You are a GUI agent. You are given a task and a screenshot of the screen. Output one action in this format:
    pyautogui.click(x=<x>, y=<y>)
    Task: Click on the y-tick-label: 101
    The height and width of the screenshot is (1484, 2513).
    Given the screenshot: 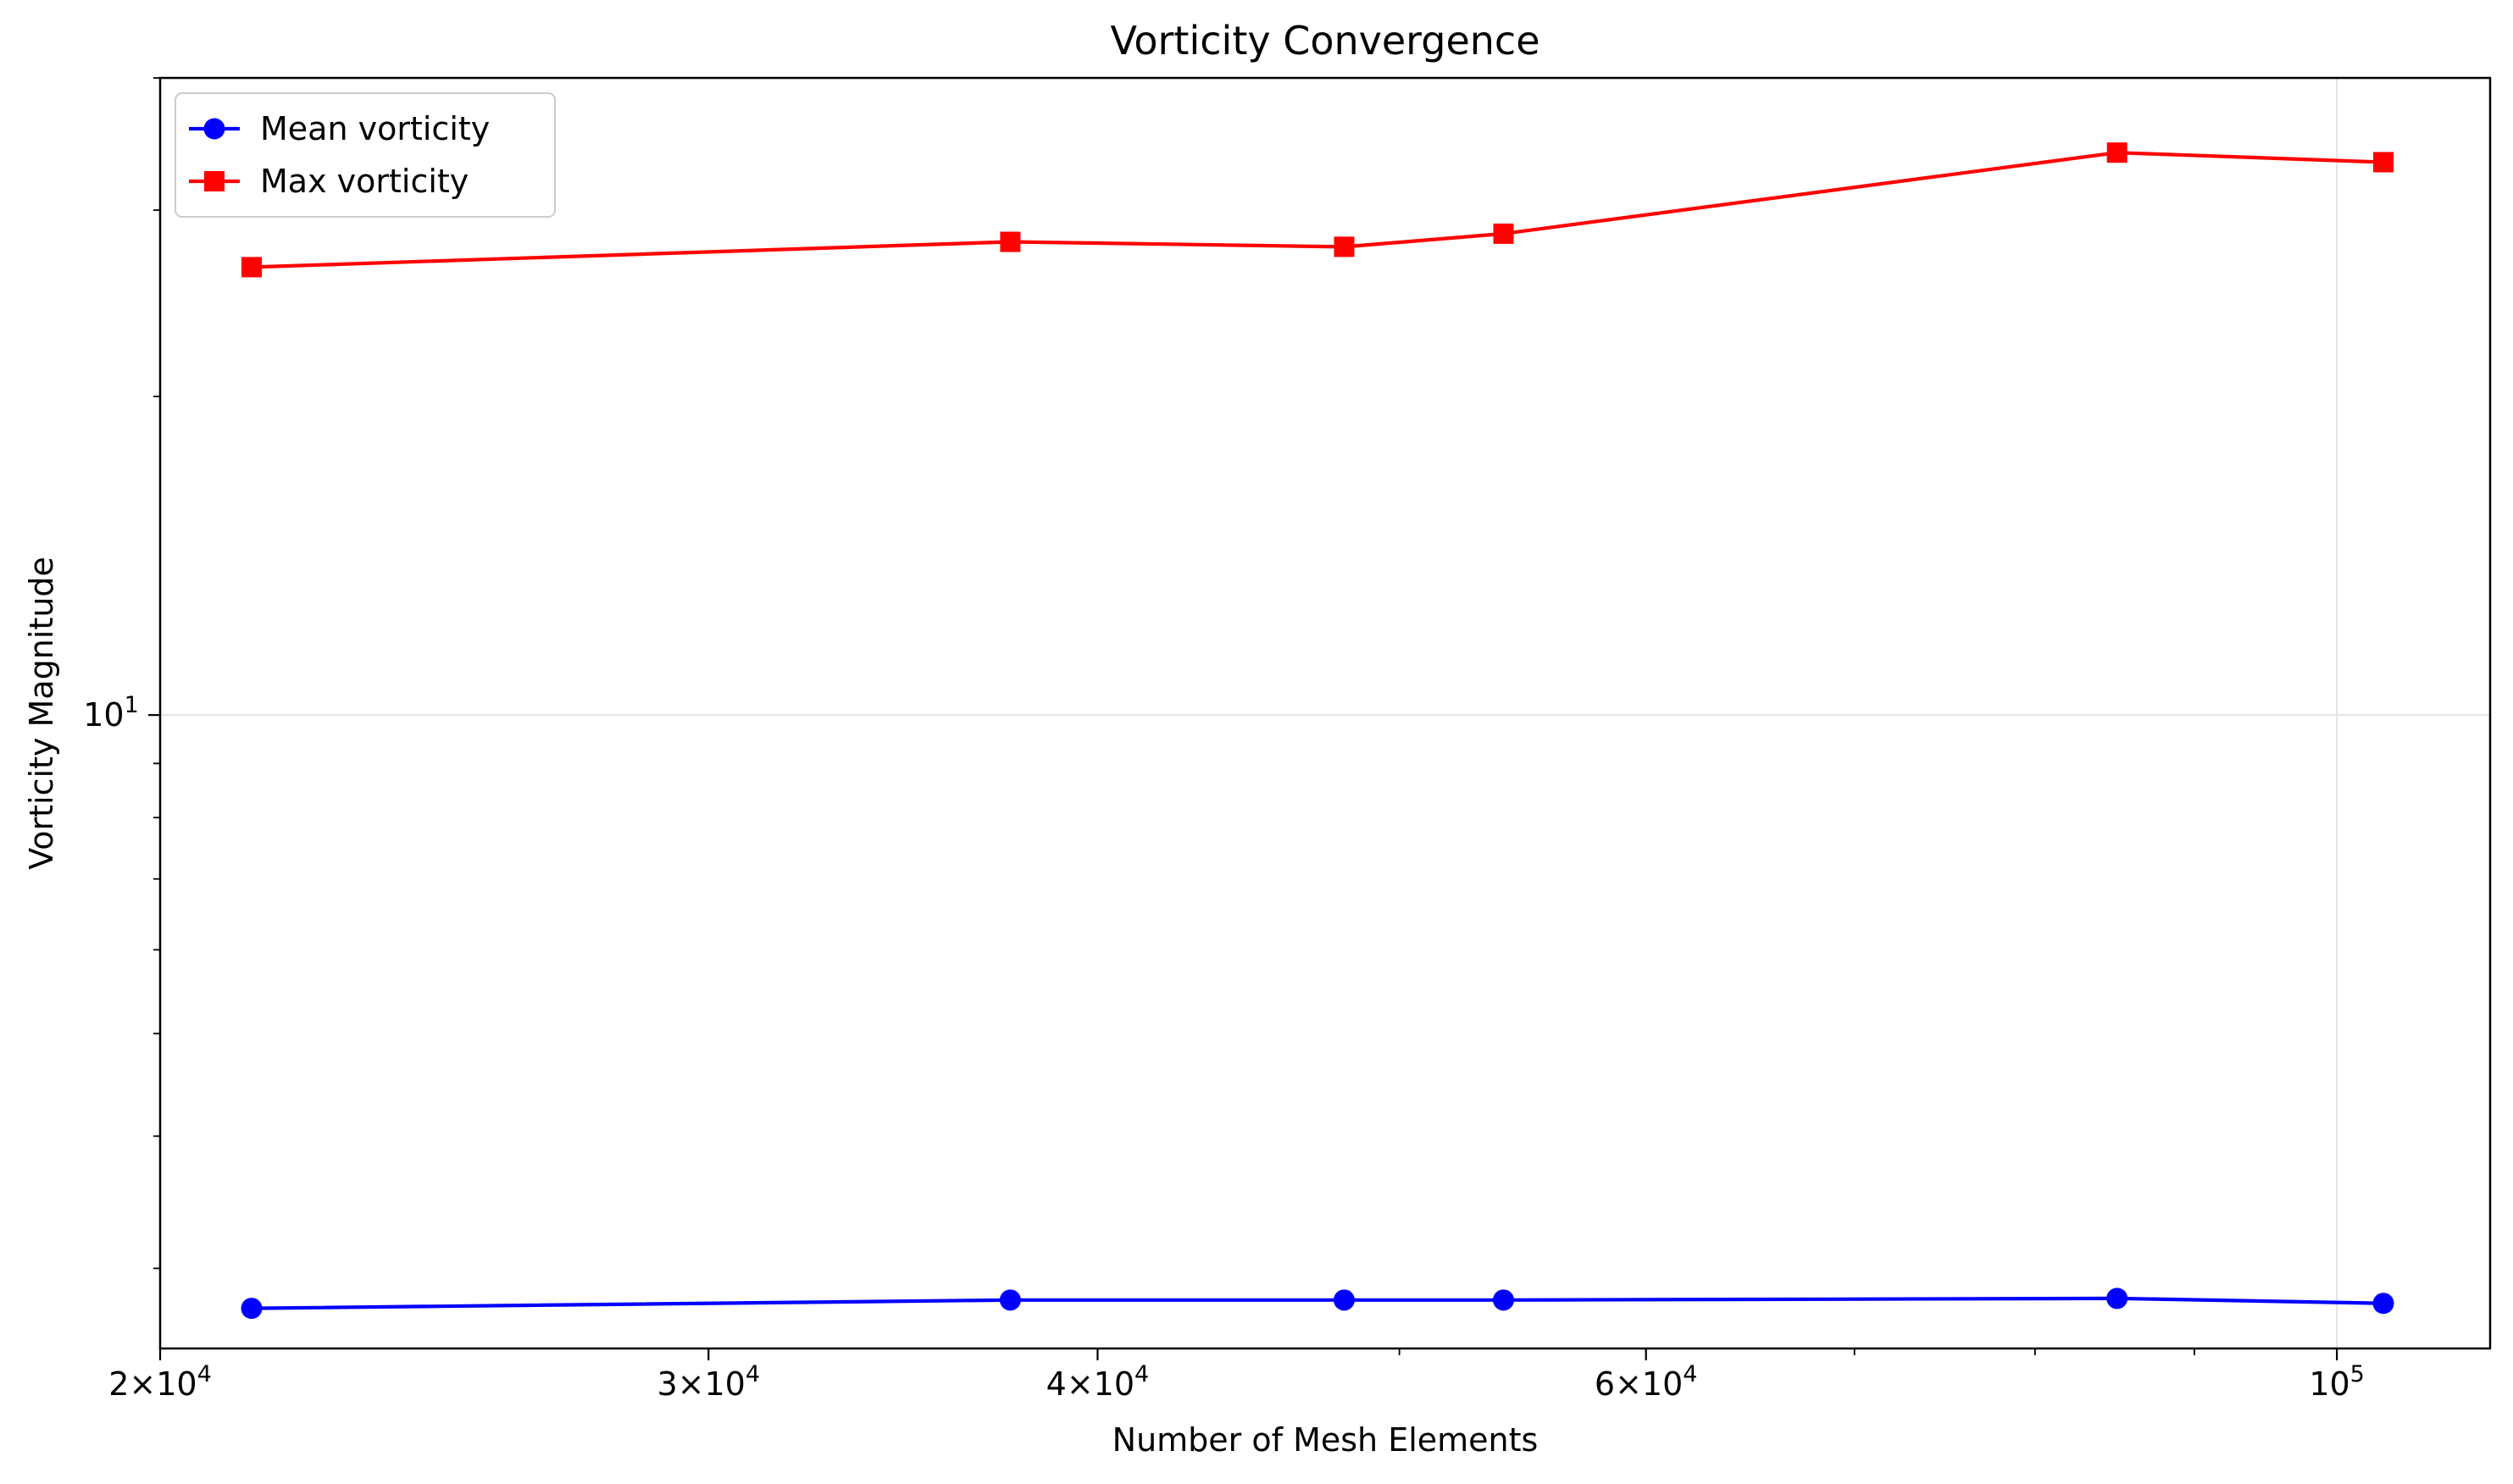 What is the action you would take?
    pyautogui.click(x=111, y=713)
    